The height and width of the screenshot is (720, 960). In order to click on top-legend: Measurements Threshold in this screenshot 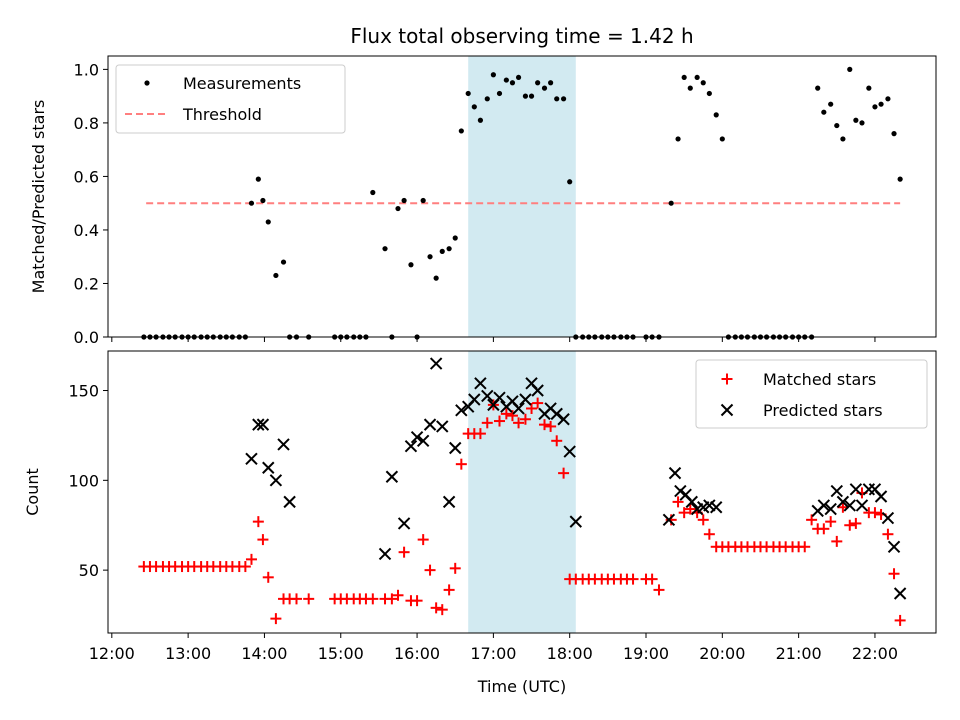, I will do `click(230, 99)`.